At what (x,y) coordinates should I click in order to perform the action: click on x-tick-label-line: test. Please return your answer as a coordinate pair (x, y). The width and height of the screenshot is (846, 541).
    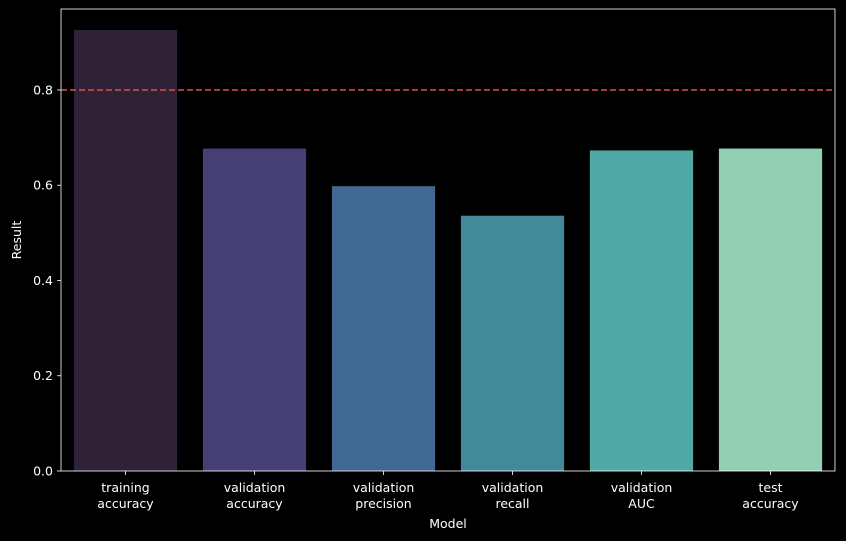
    Looking at the image, I should click on (770, 487).